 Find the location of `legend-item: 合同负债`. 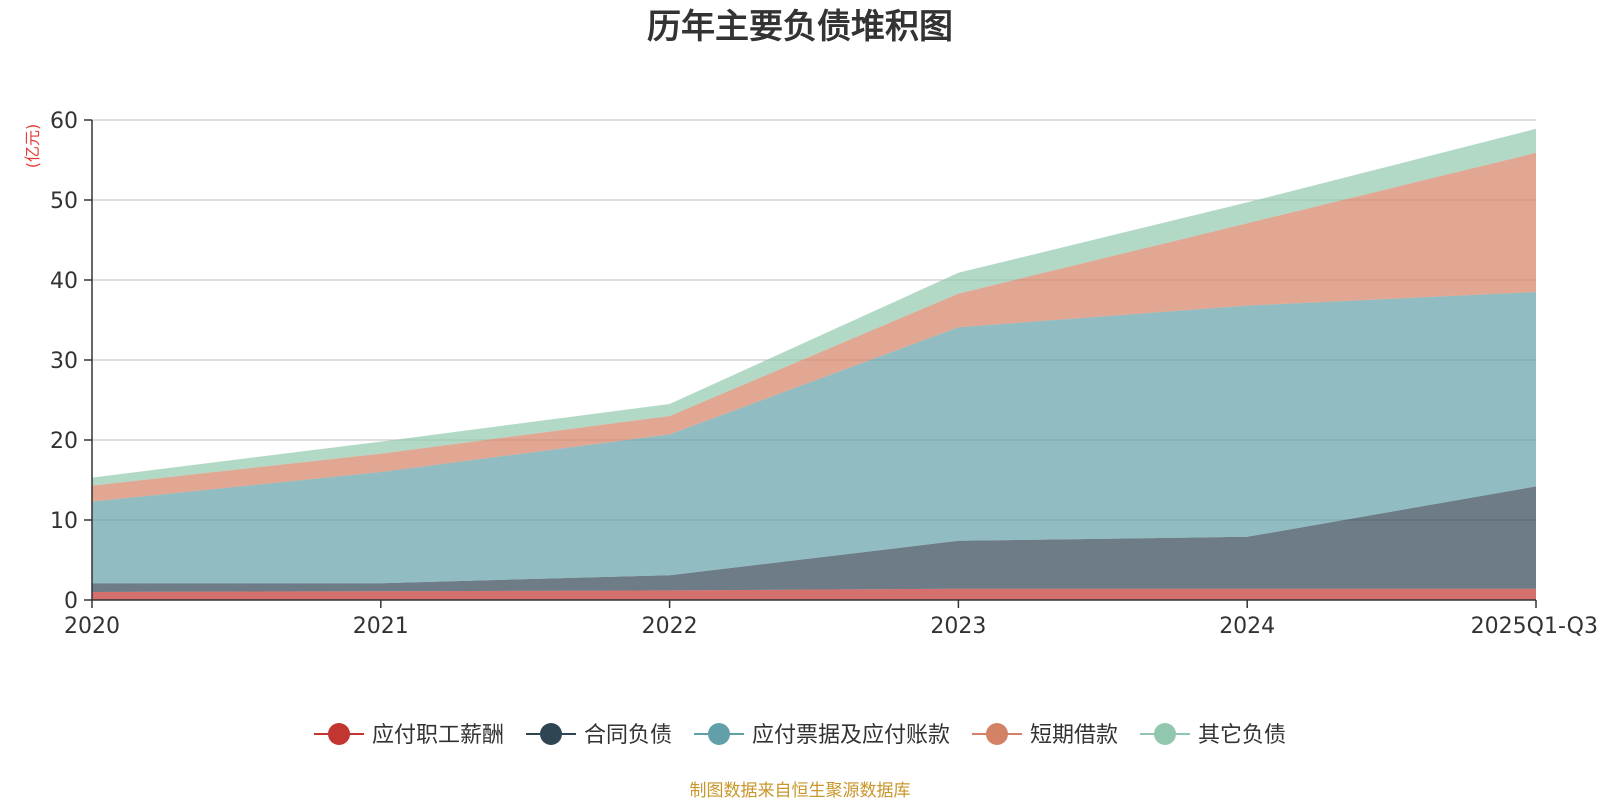

legend-item: 合同负债 is located at coordinates (599, 735).